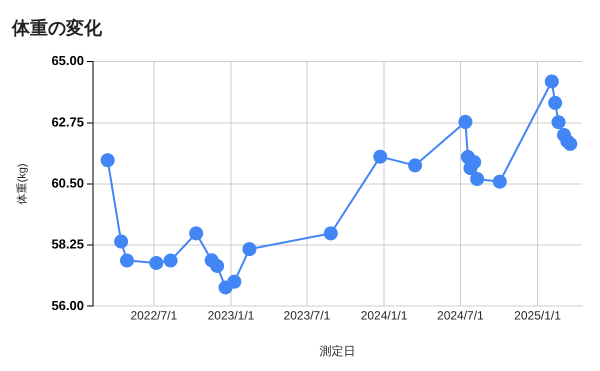 The height and width of the screenshot is (371, 600). What do you see at coordinates (67, 305) in the screenshot?
I see `y-tick-label: 56.00` at bounding box center [67, 305].